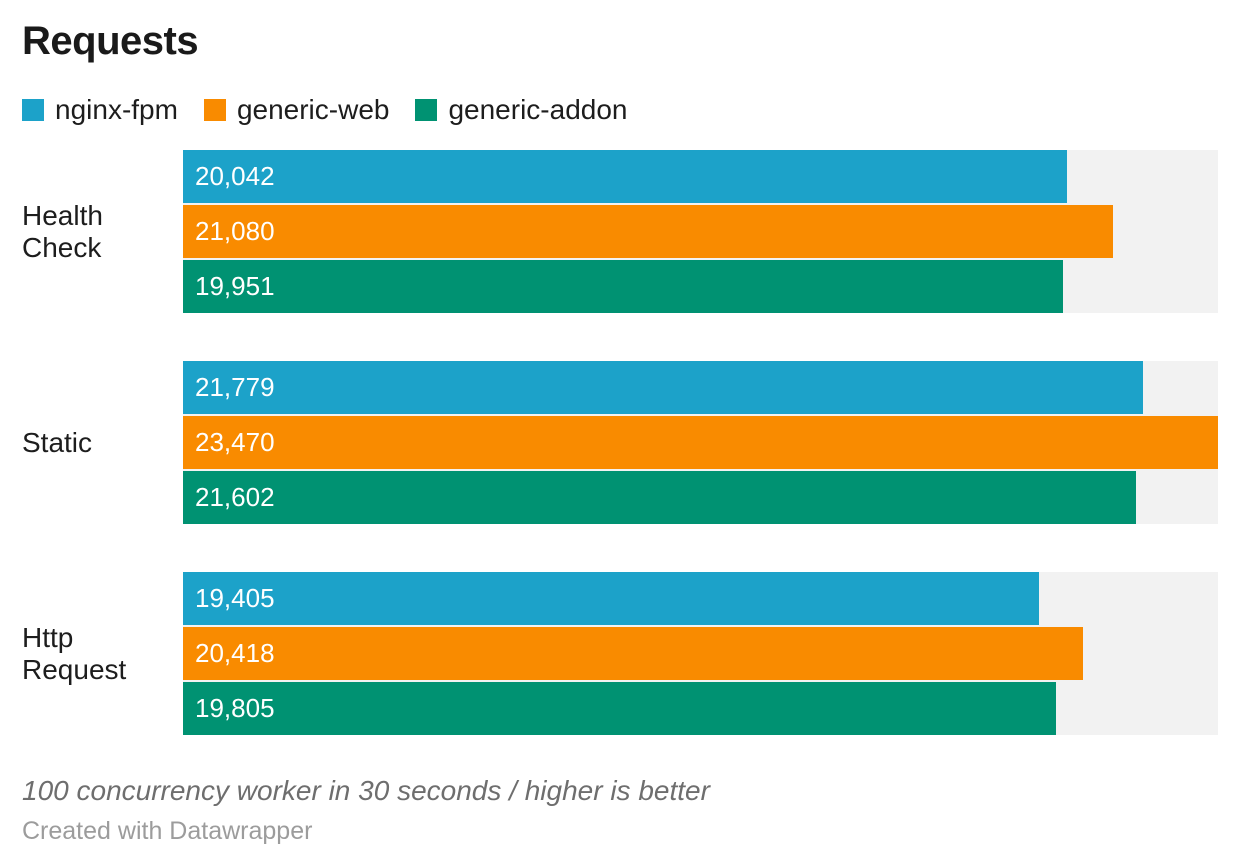 Image resolution: width=1240 pixels, height=860 pixels. I want to click on bar-nginx-fpm: 21,779, so click(663, 387).